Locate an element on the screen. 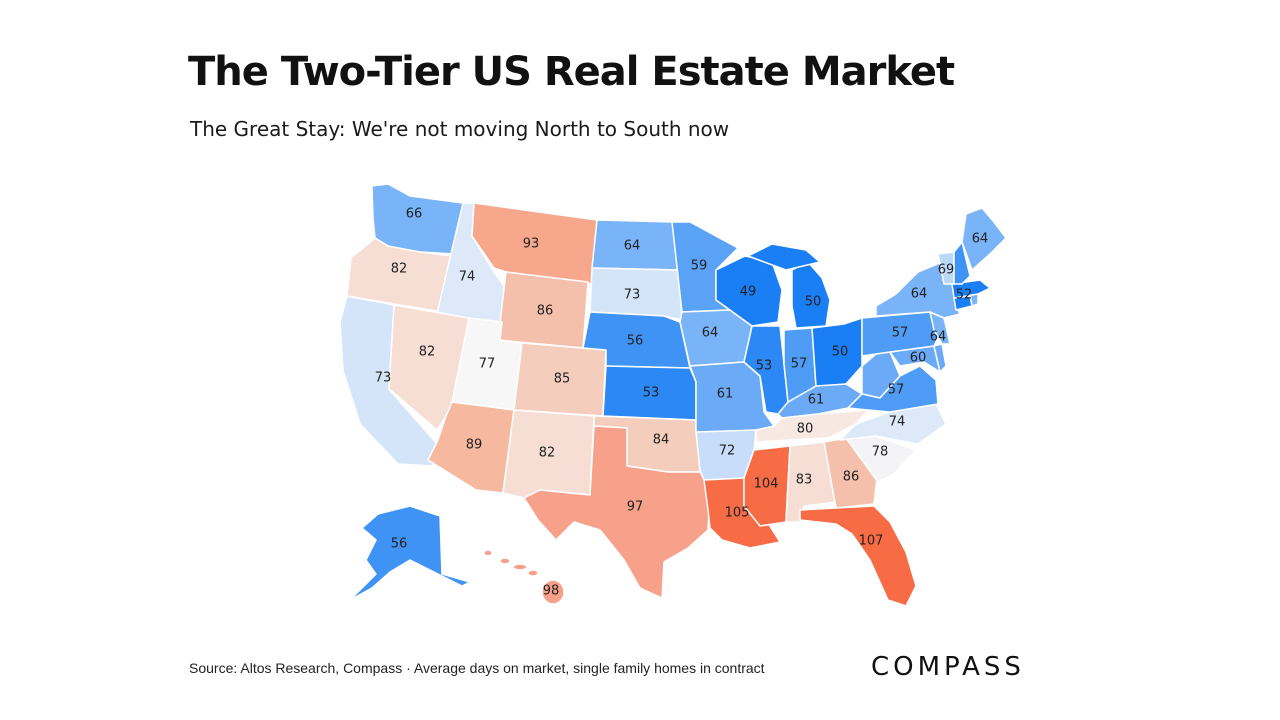 This screenshot has height=720, width=1280. label-pa: 57 is located at coordinates (900, 333).